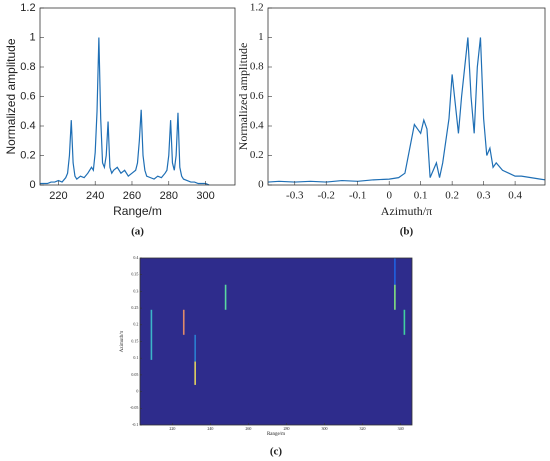 The image size is (550, 461). Describe the element at coordinates (125, 111) in the screenshot. I see `data-line` at that location.